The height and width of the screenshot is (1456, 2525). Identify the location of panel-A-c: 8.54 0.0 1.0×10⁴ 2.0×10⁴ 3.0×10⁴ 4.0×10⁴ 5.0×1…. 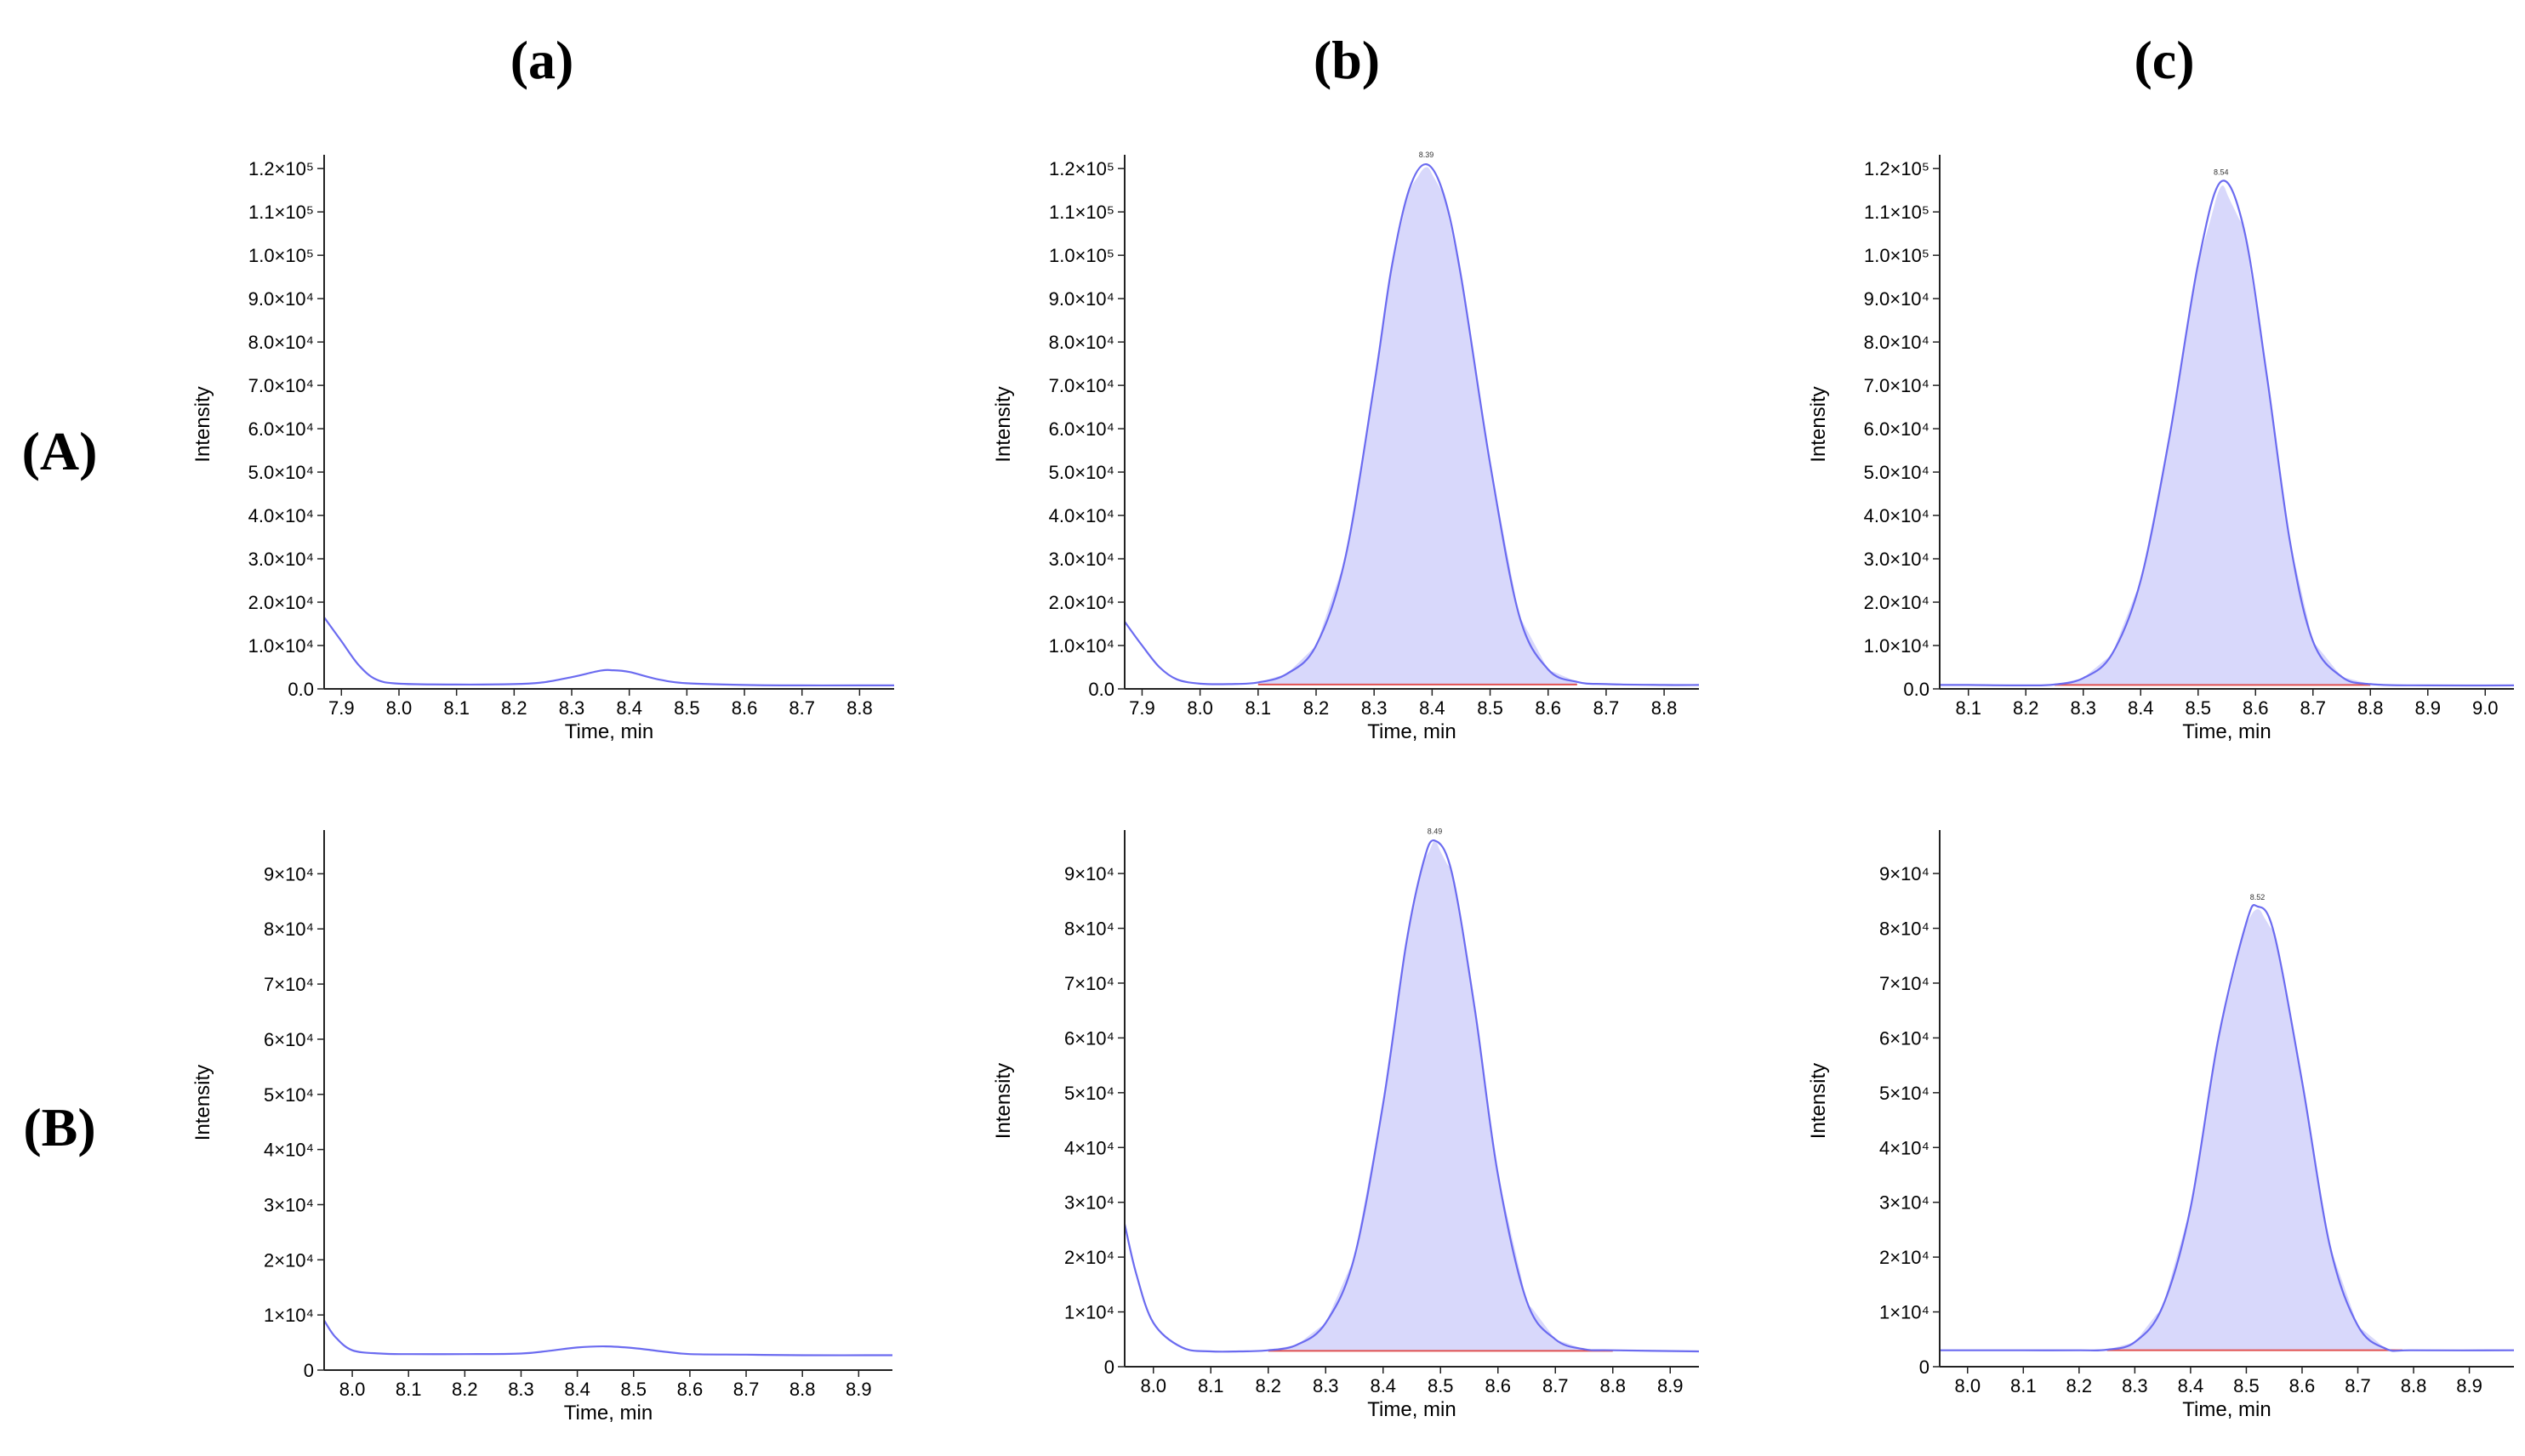
(2161, 449).